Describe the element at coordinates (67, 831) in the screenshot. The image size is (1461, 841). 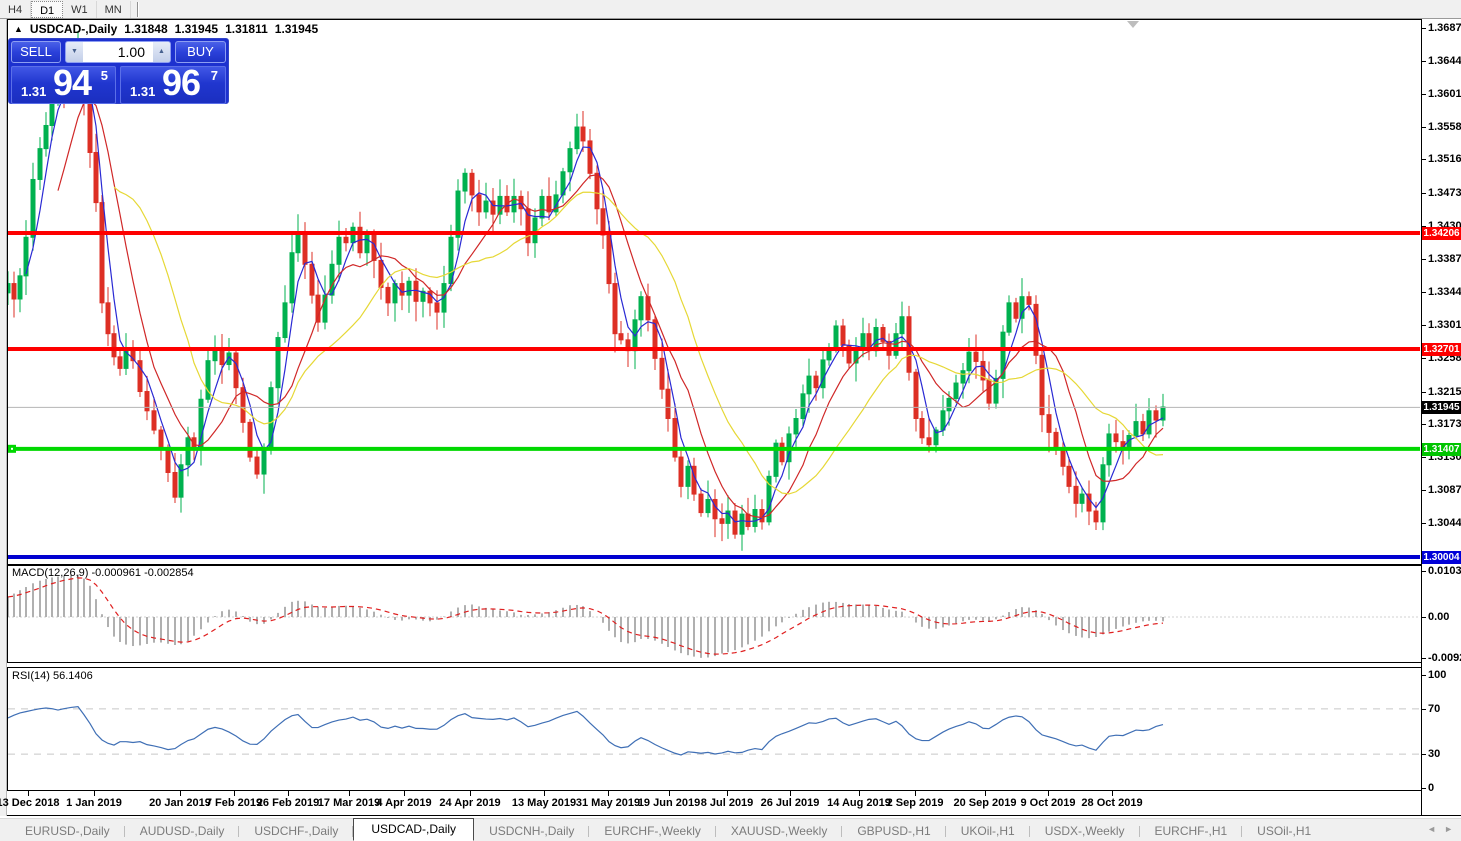
I see `chart-tab-eurusd-daily: EURUSD-,Daily` at that location.